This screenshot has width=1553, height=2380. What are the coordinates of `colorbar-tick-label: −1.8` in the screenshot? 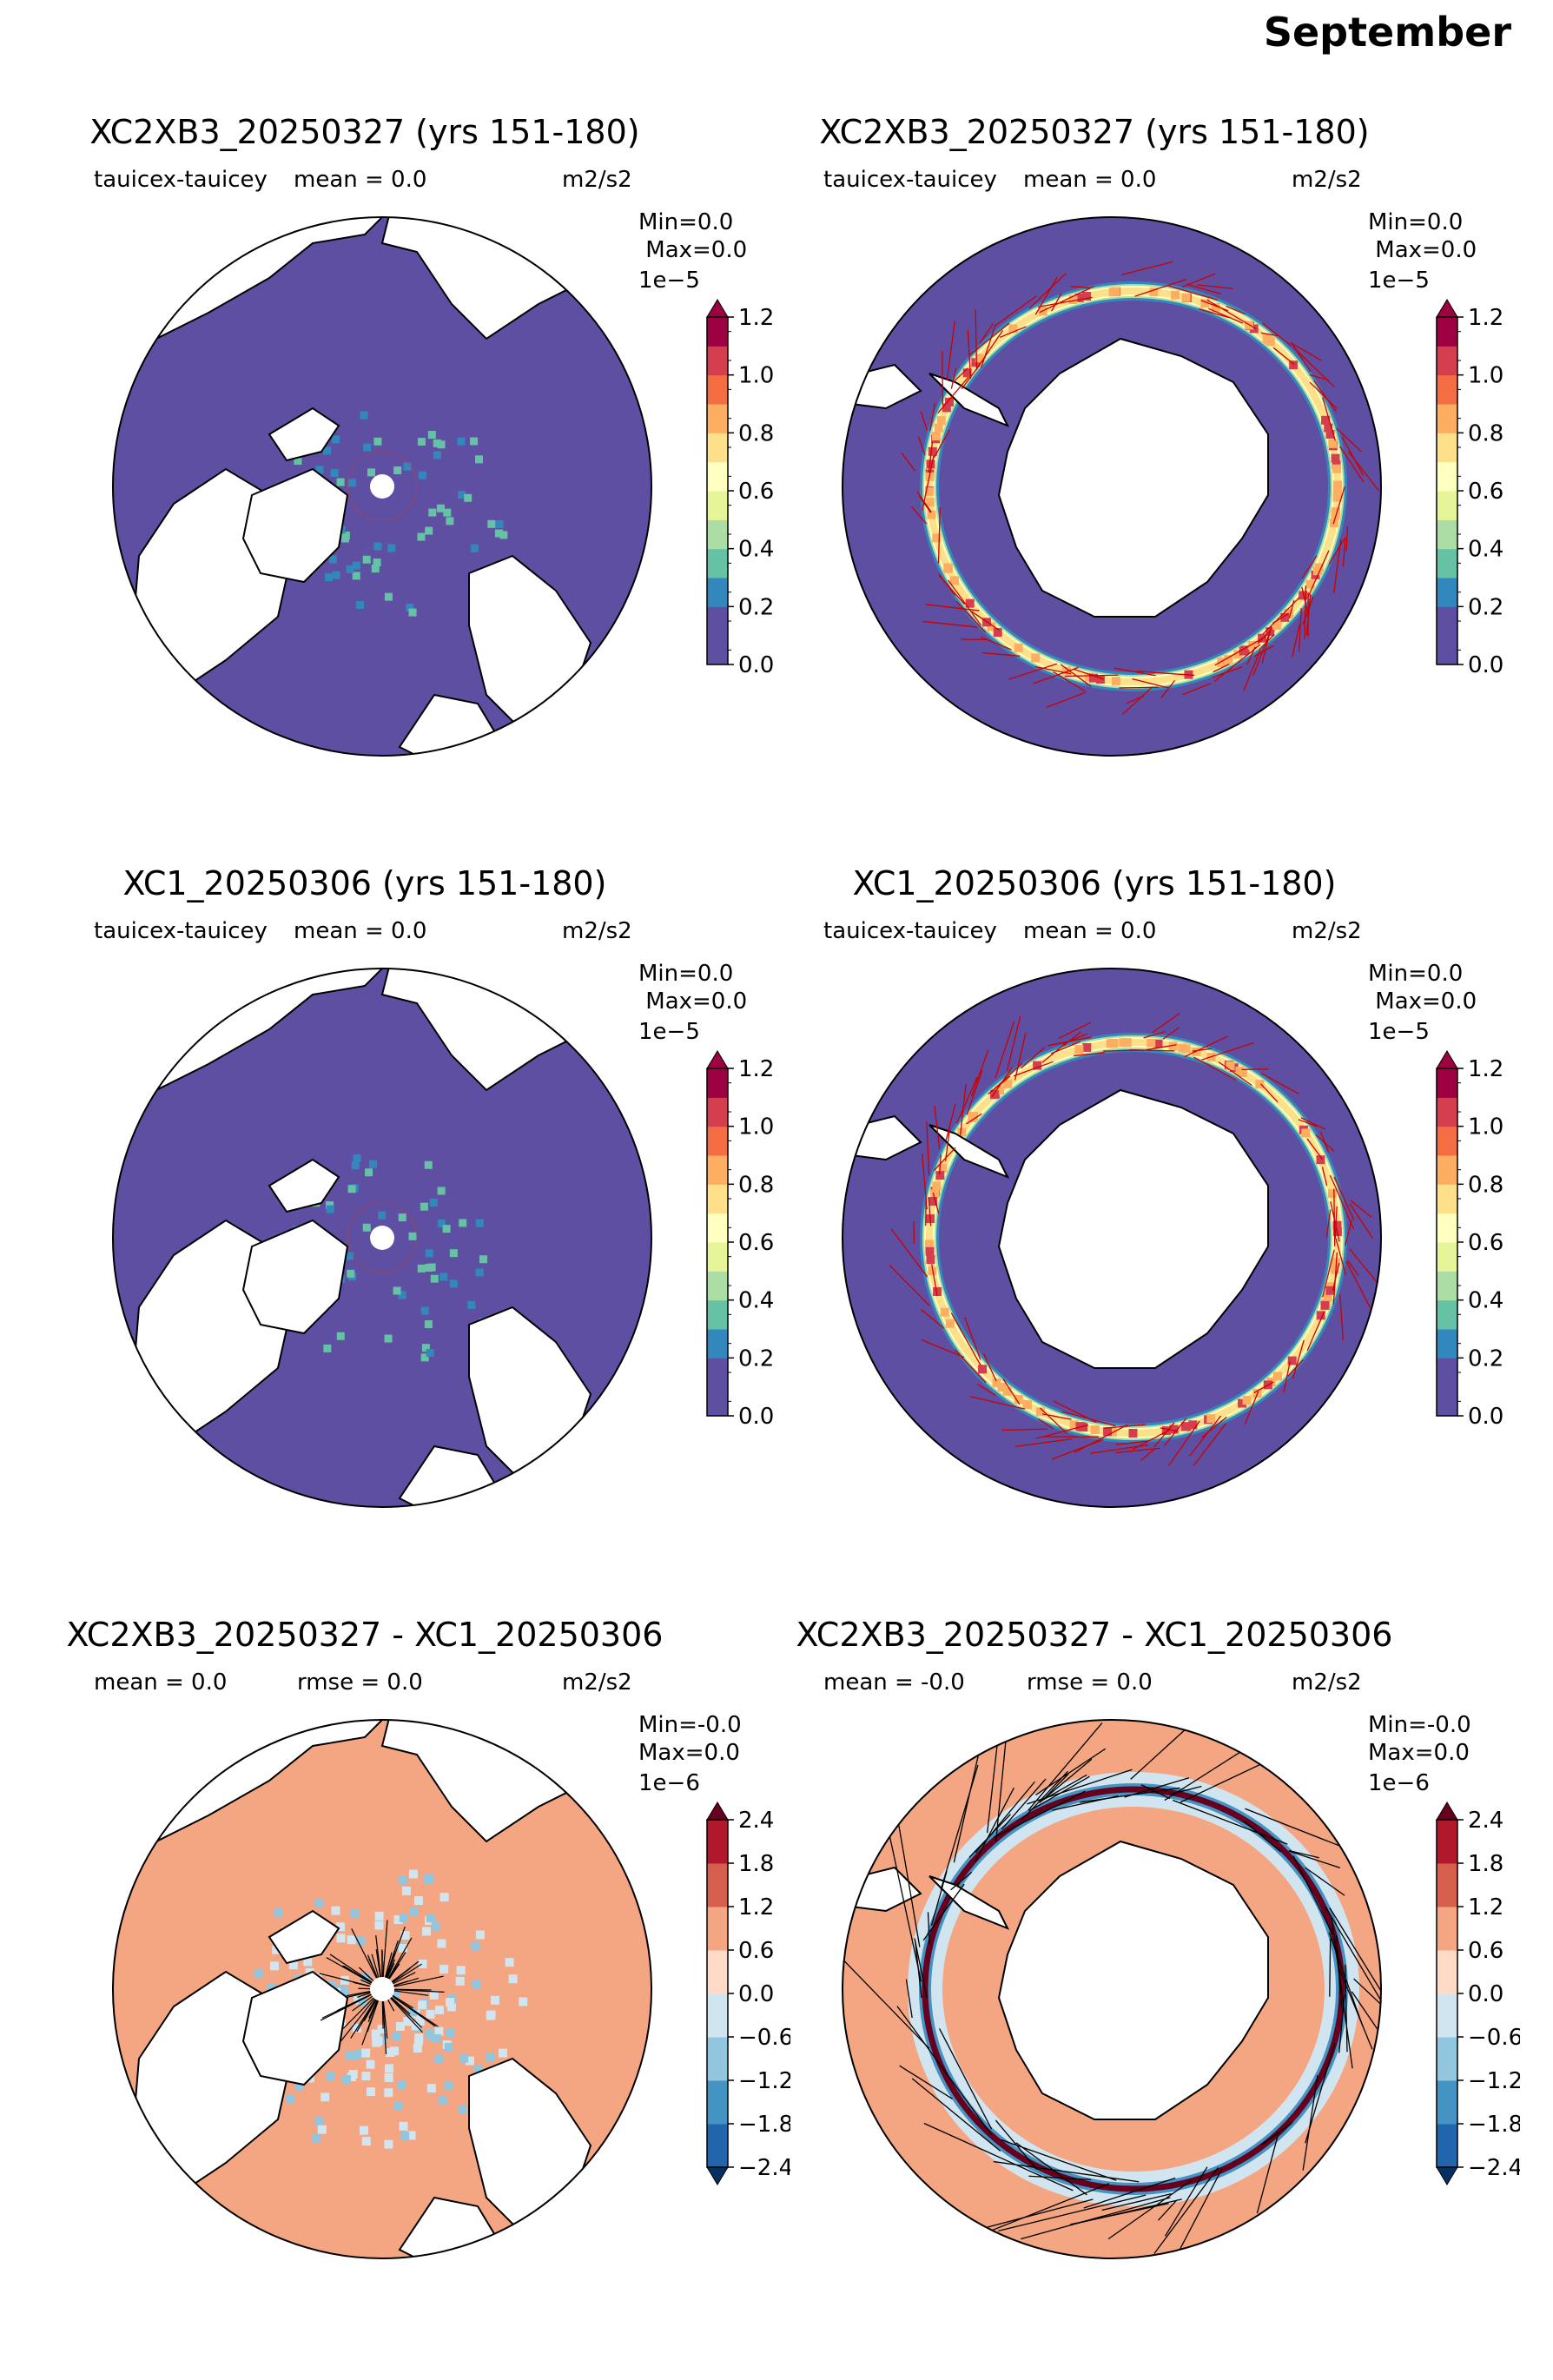 It's located at (1494, 2125).